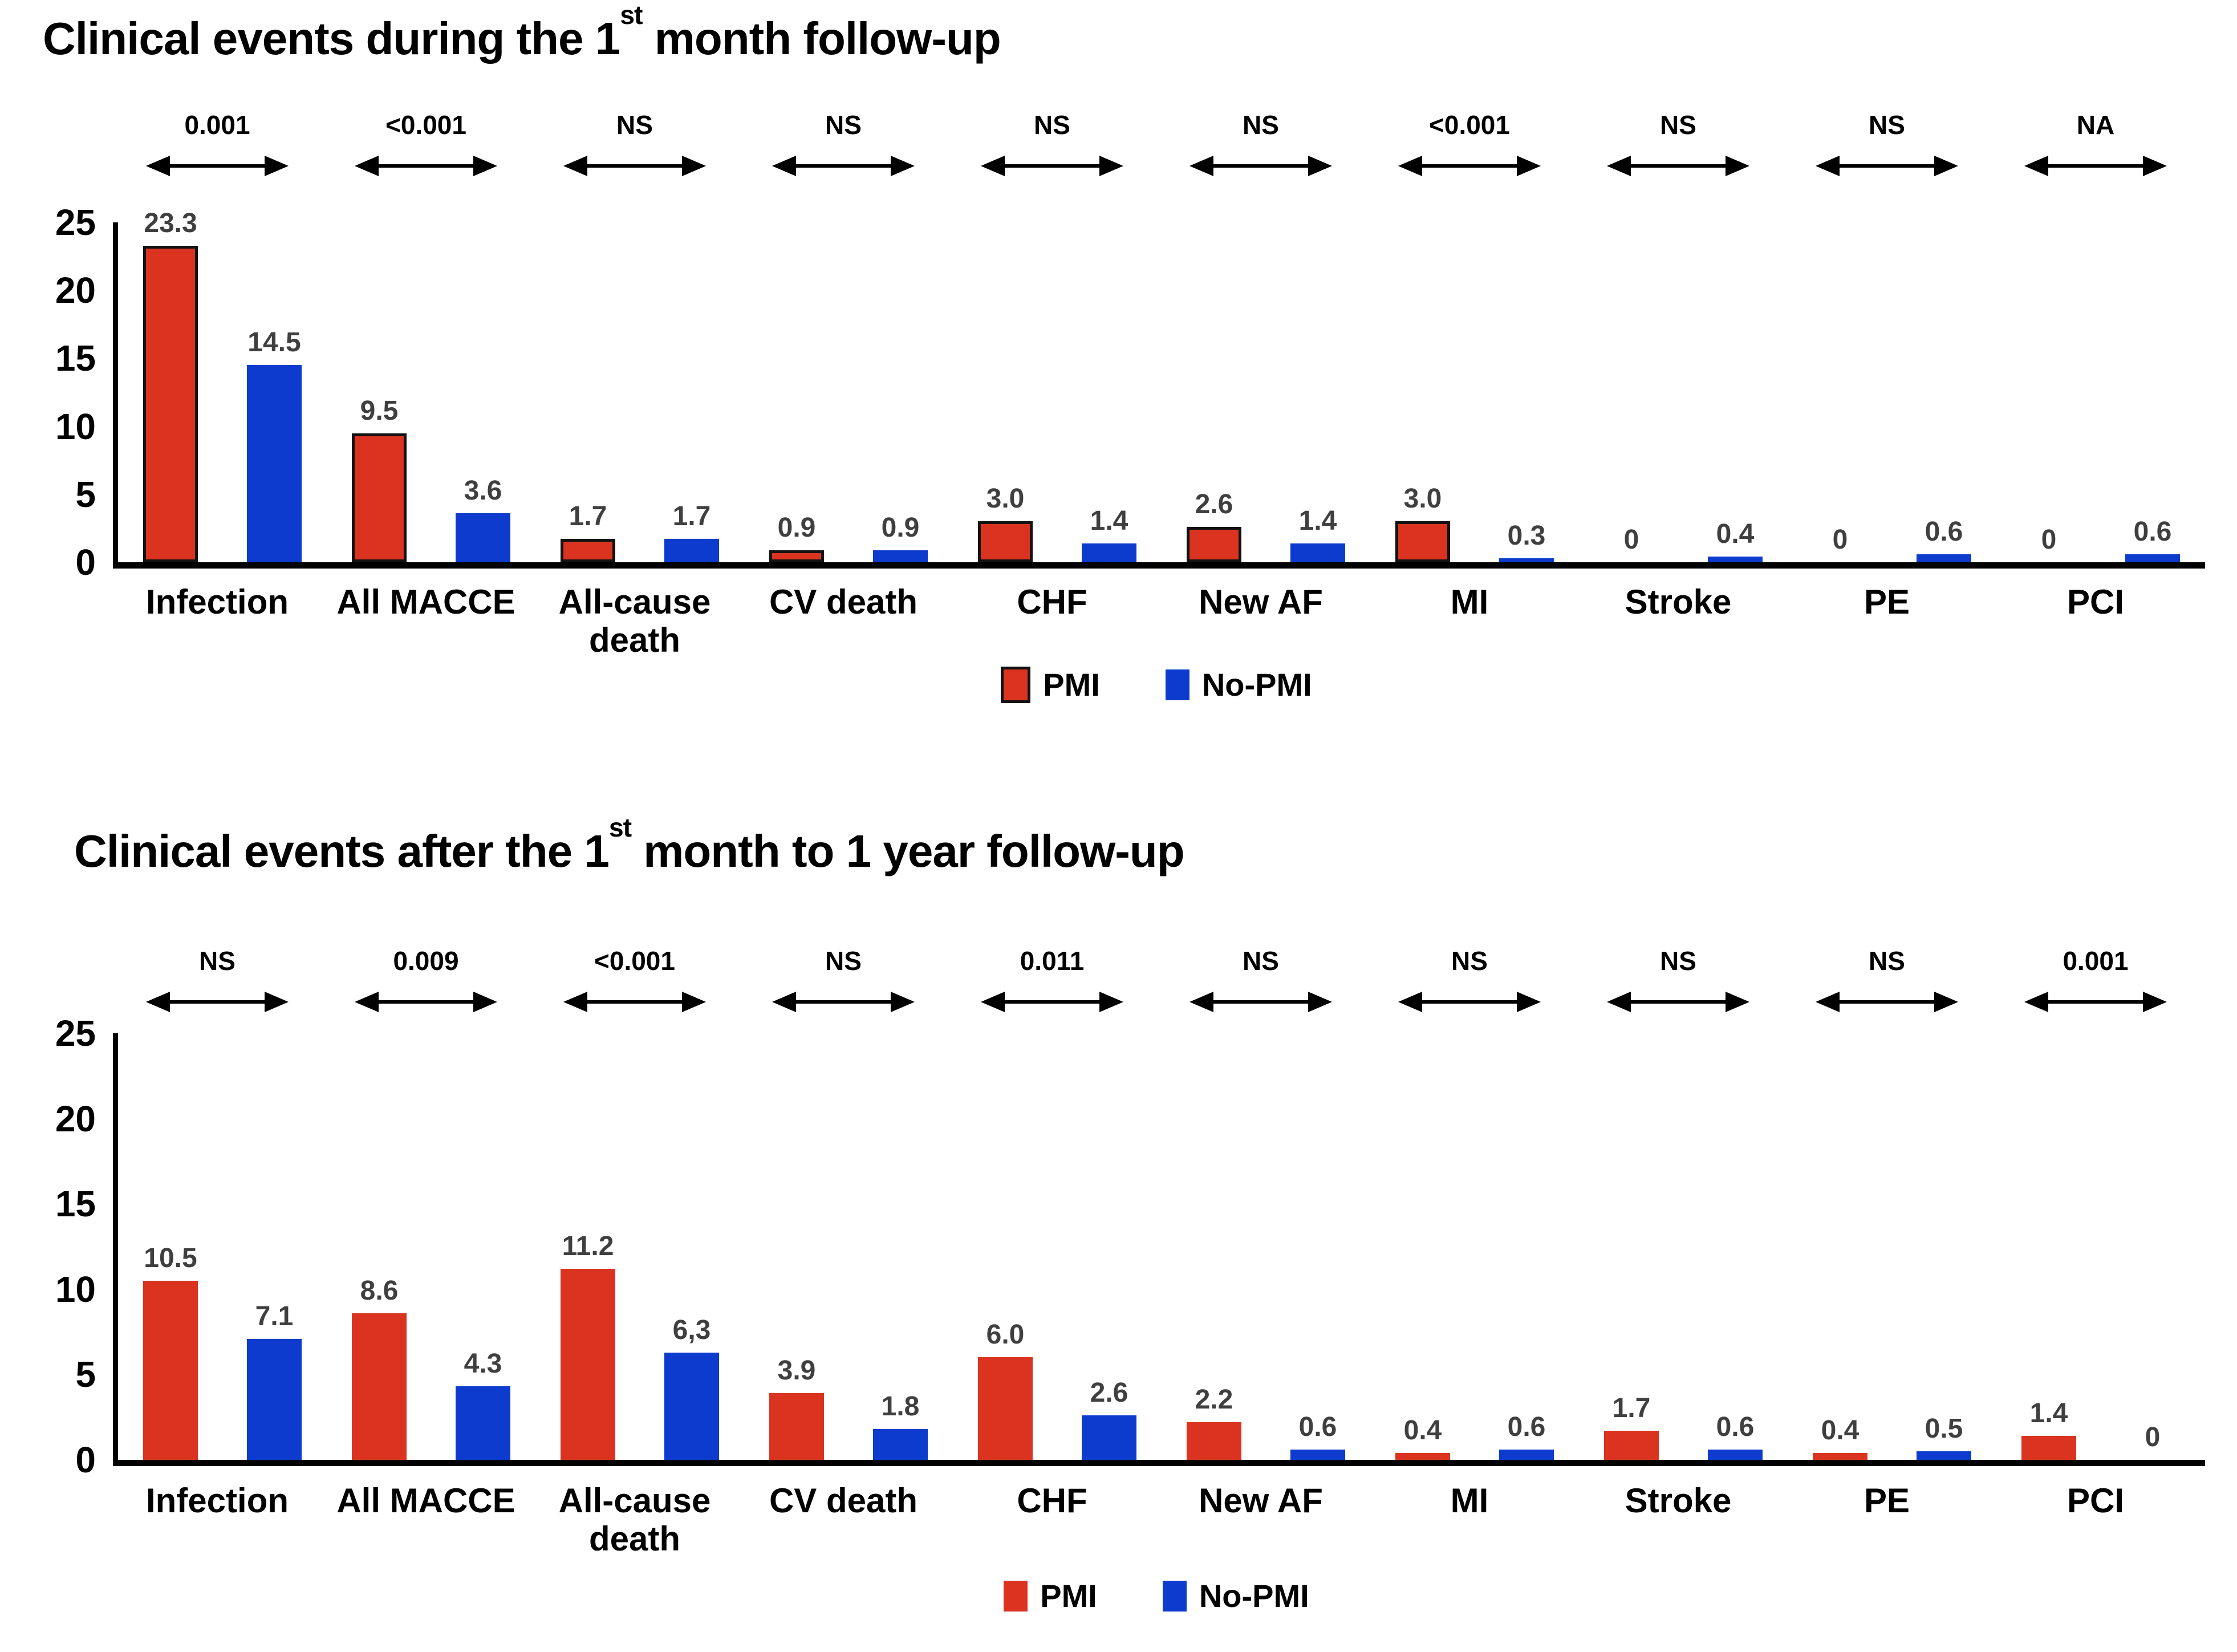 The image size is (2237, 1652). I want to click on bar-unit: 9.5, so click(379, 478).